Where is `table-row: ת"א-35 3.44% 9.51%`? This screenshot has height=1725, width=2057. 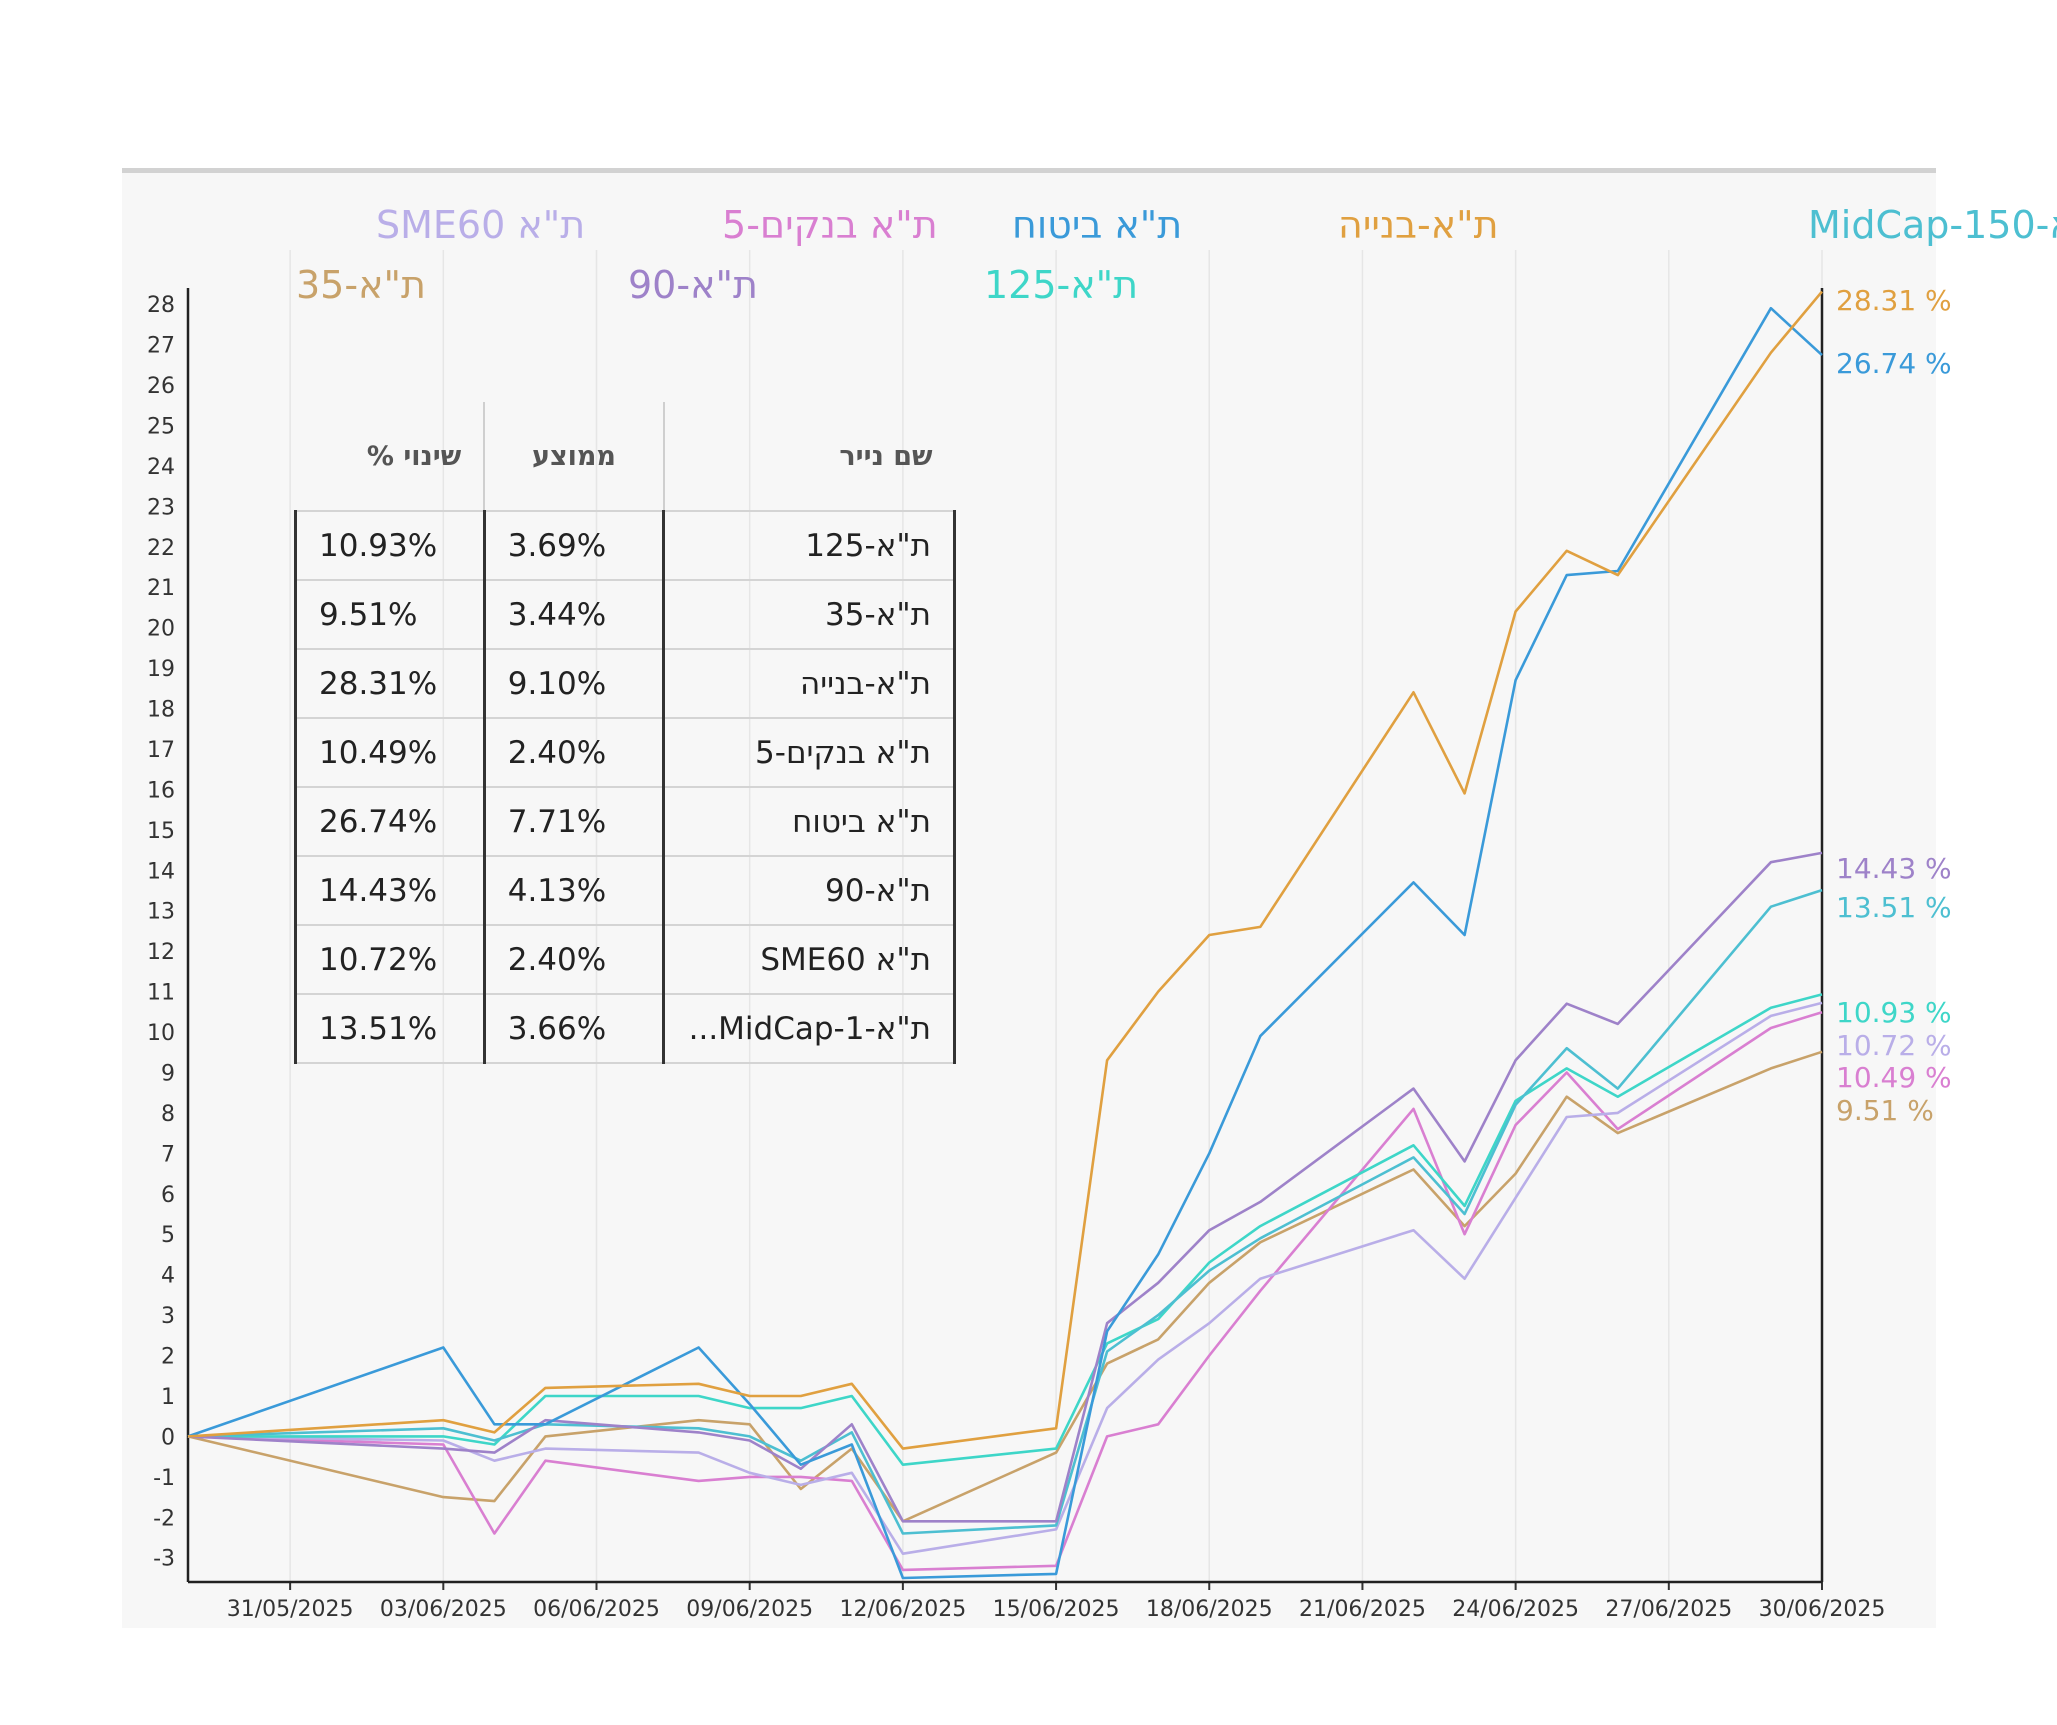
table-row: ת"א-35 3.44% 9.51% is located at coordinates (625, 614).